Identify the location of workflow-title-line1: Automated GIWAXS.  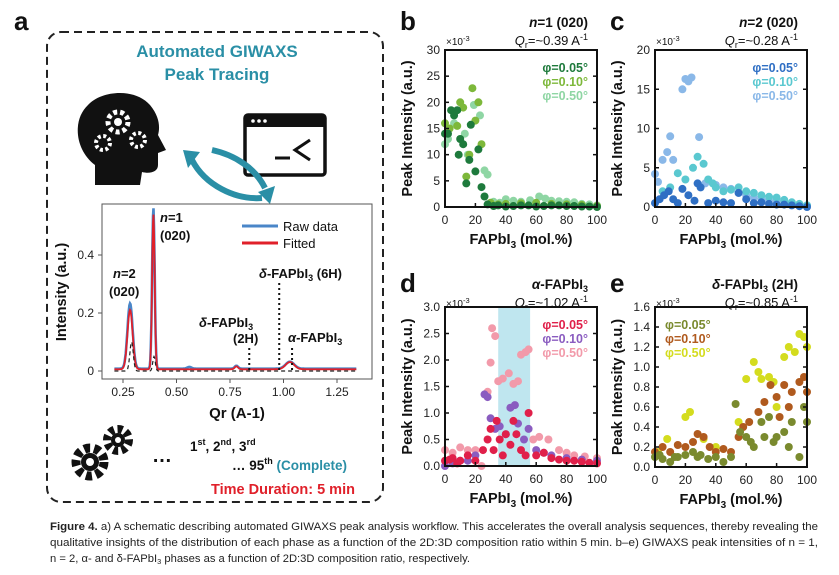
(217, 51).